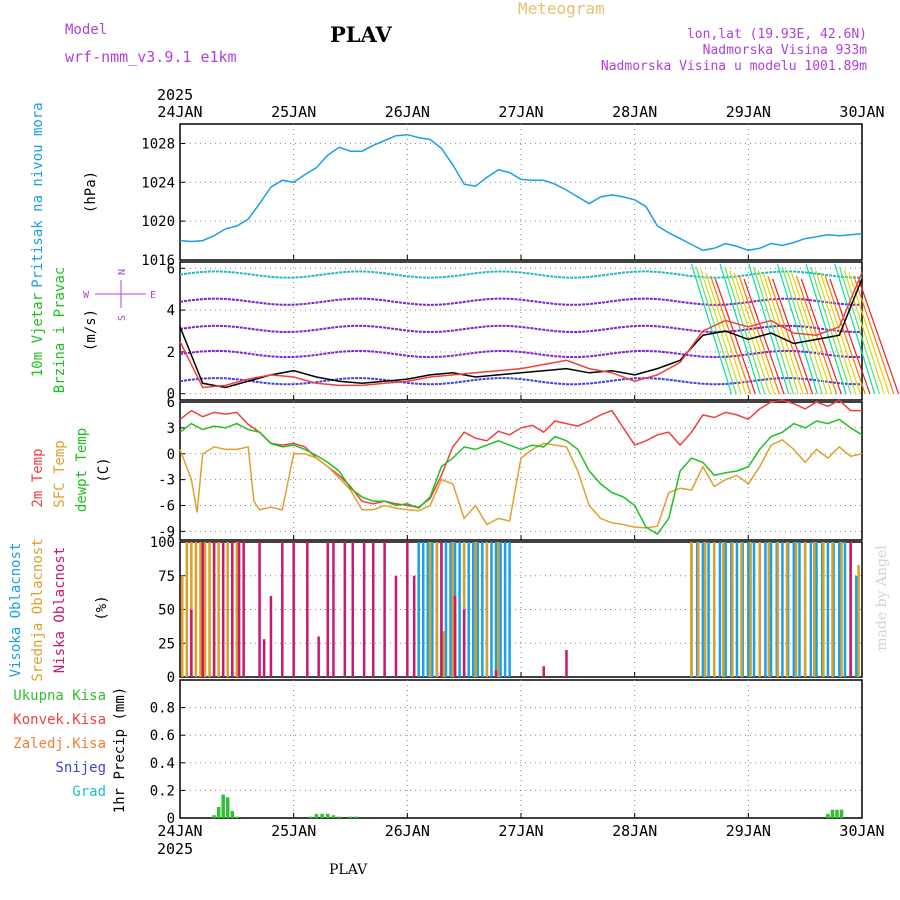 This screenshot has width=900, height=900. I want to click on temperature-panel: -9 -6 -3 0 3 6, so click(510, 468).